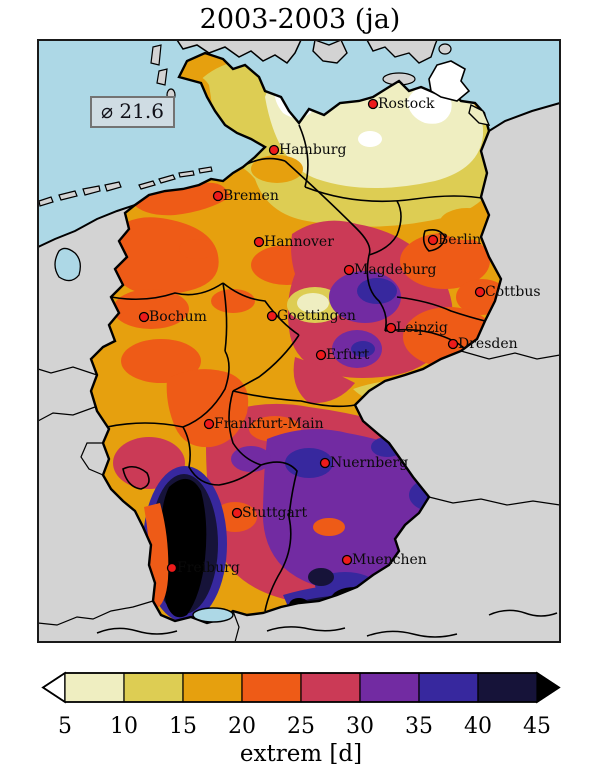 The image size is (600, 780). I want to click on city-marker-muenchen: Muenchen, so click(384, 560).